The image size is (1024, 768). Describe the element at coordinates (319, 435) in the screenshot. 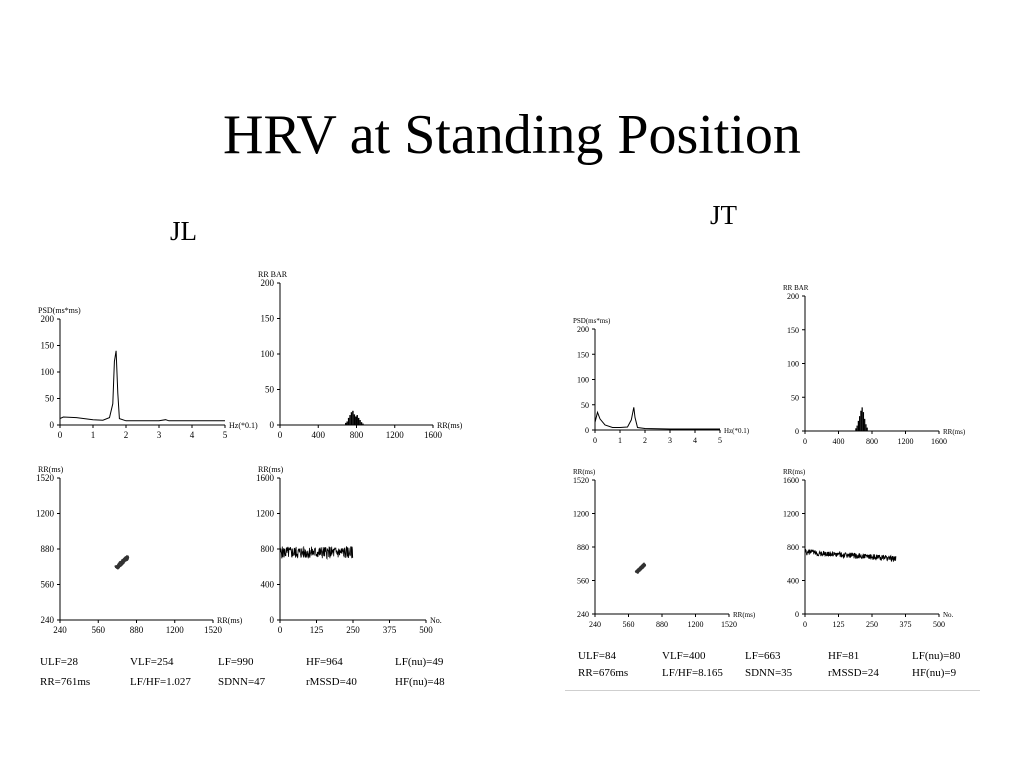

I see `jl-rr-bar-x-tick-label: 400` at that location.